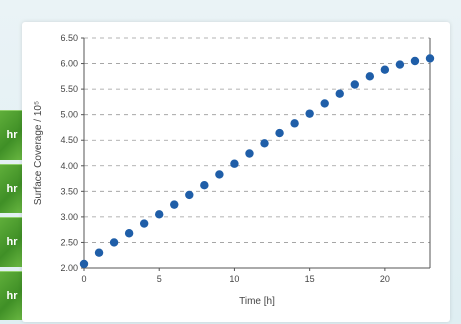  I want to click on x-tick-label: 20, so click(385, 279).